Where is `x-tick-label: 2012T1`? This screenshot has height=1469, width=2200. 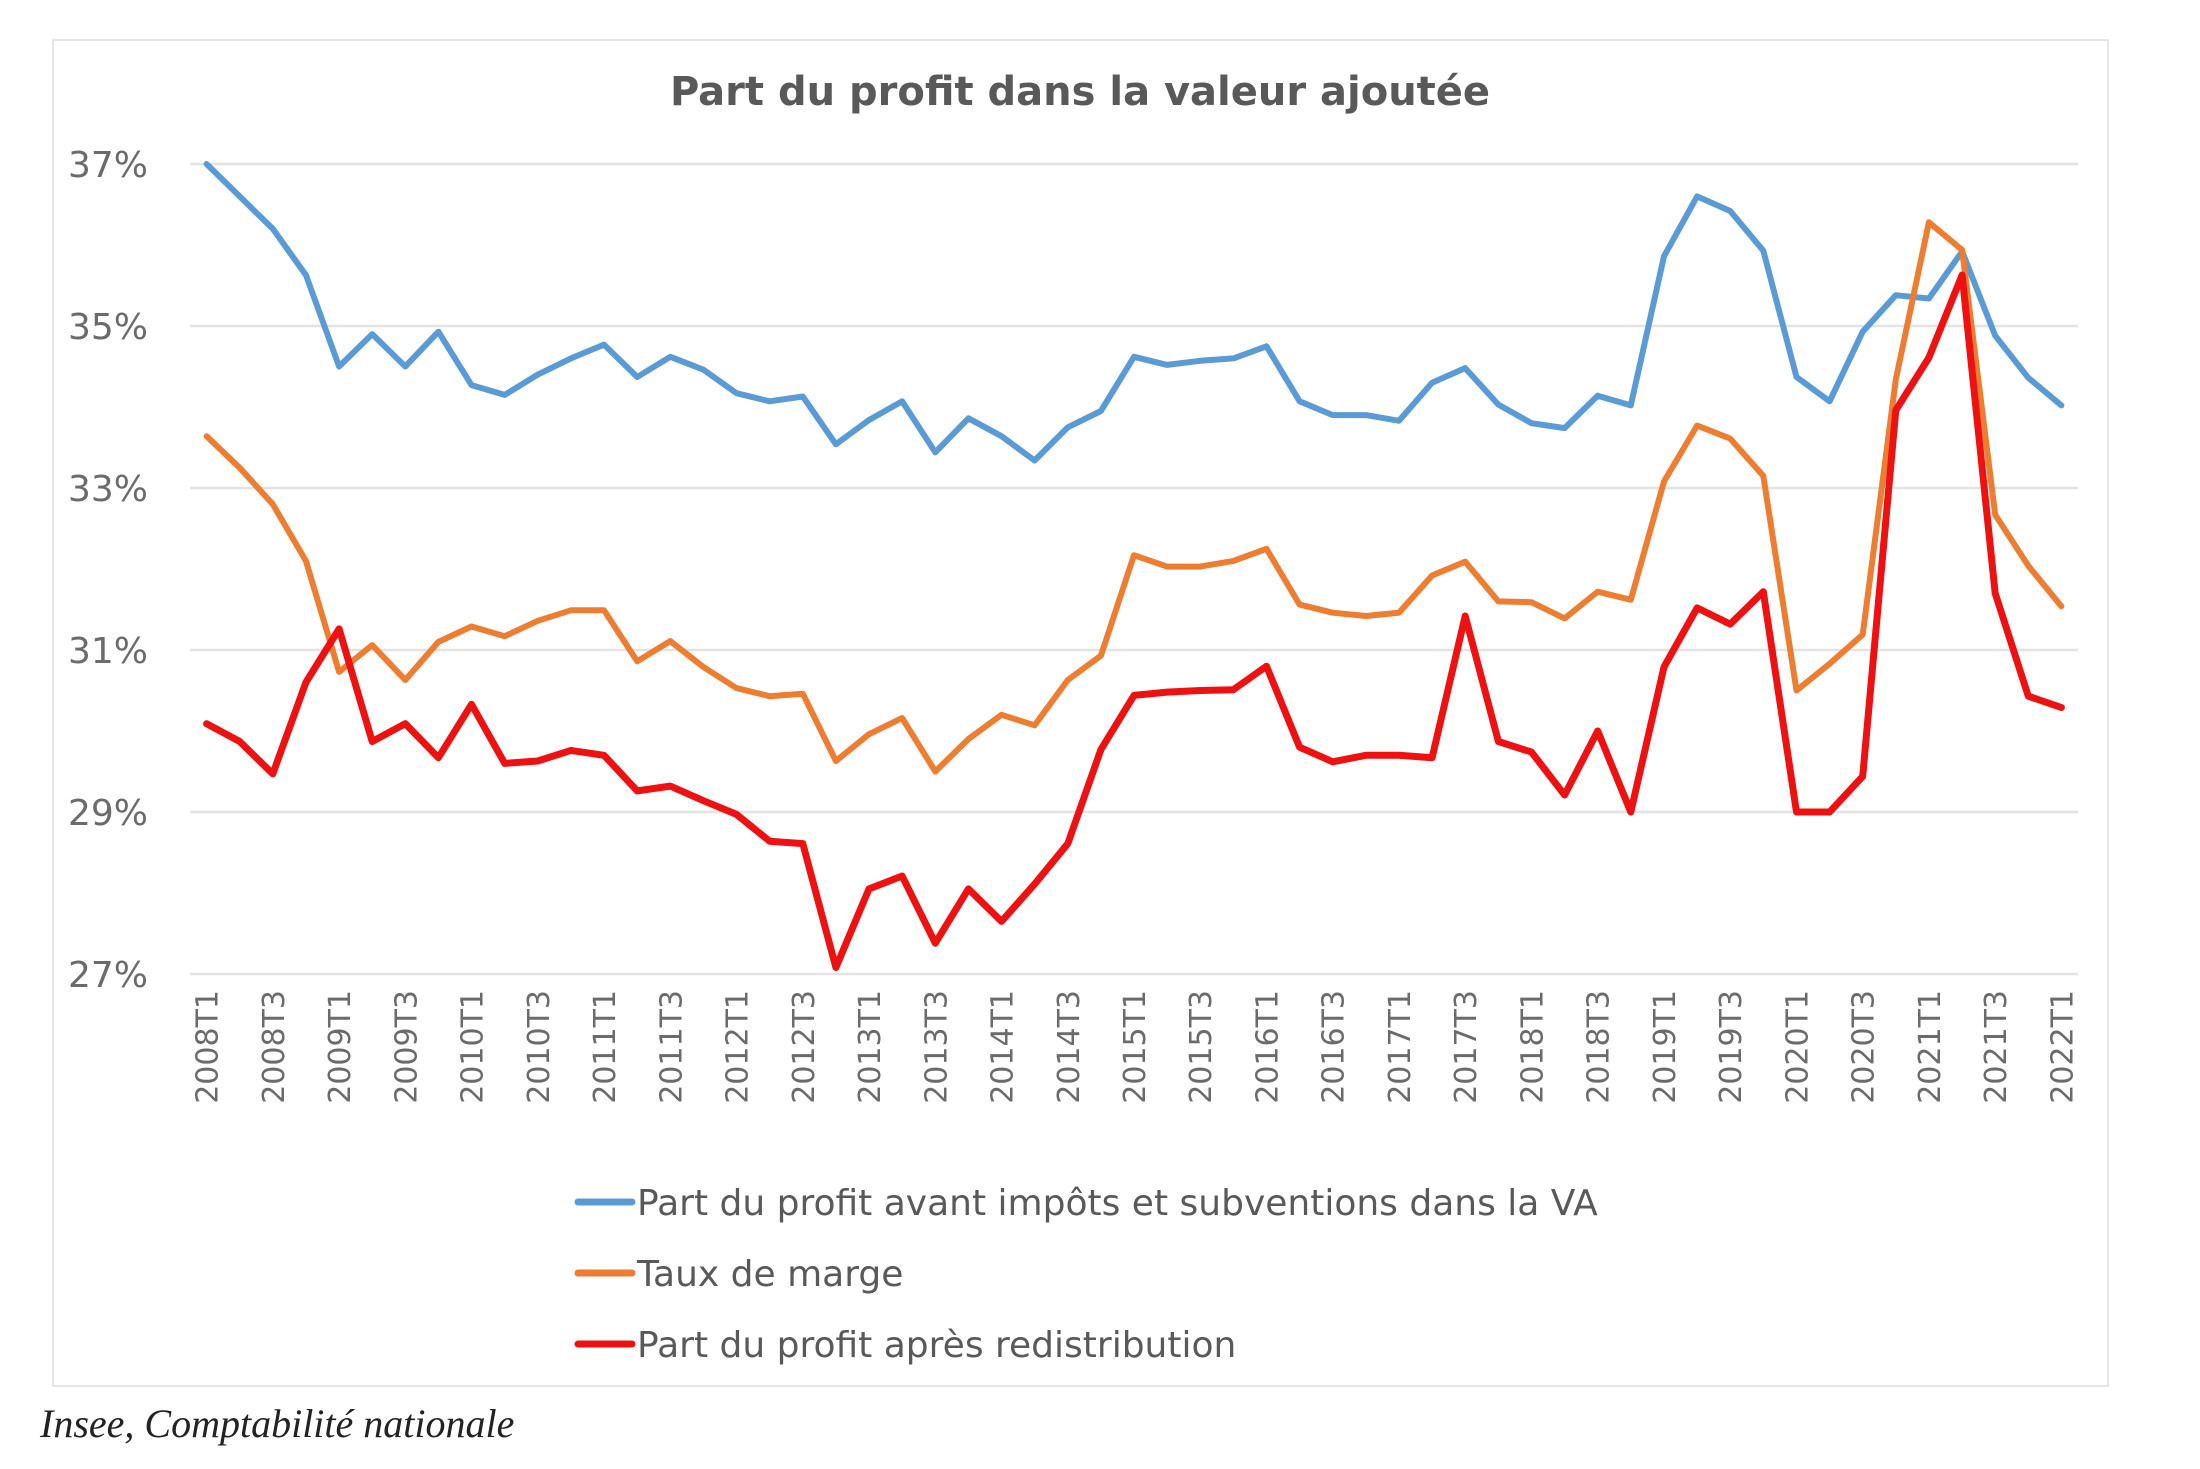
x-tick-label: 2012T1 is located at coordinates (738, 1047).